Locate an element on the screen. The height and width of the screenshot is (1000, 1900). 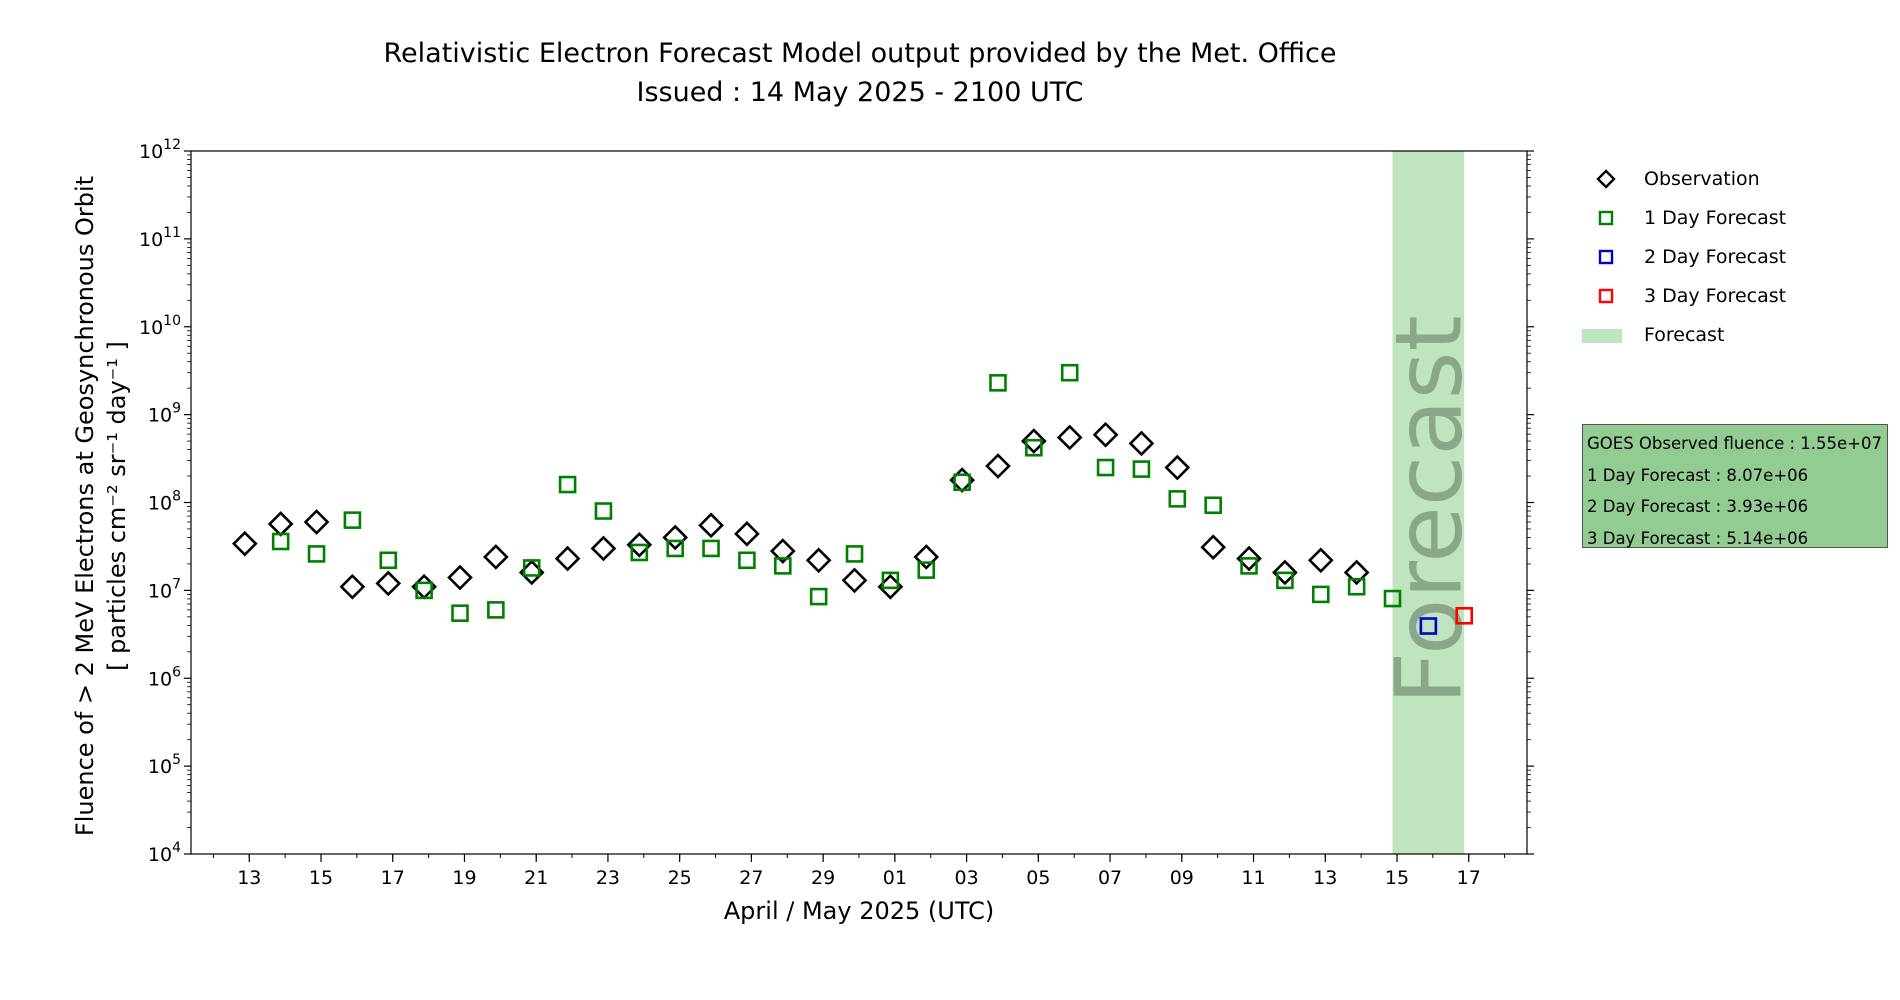
legend-label: Observation is located at coordinates (1702, 179).